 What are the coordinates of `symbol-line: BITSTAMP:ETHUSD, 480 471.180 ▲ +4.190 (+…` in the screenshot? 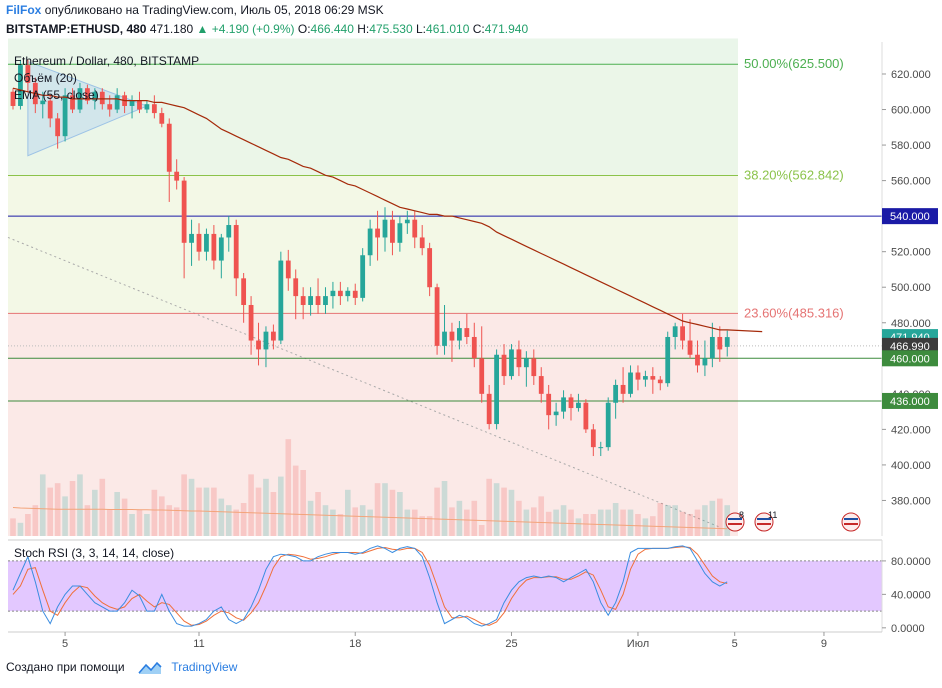 It's located at (267, 29).